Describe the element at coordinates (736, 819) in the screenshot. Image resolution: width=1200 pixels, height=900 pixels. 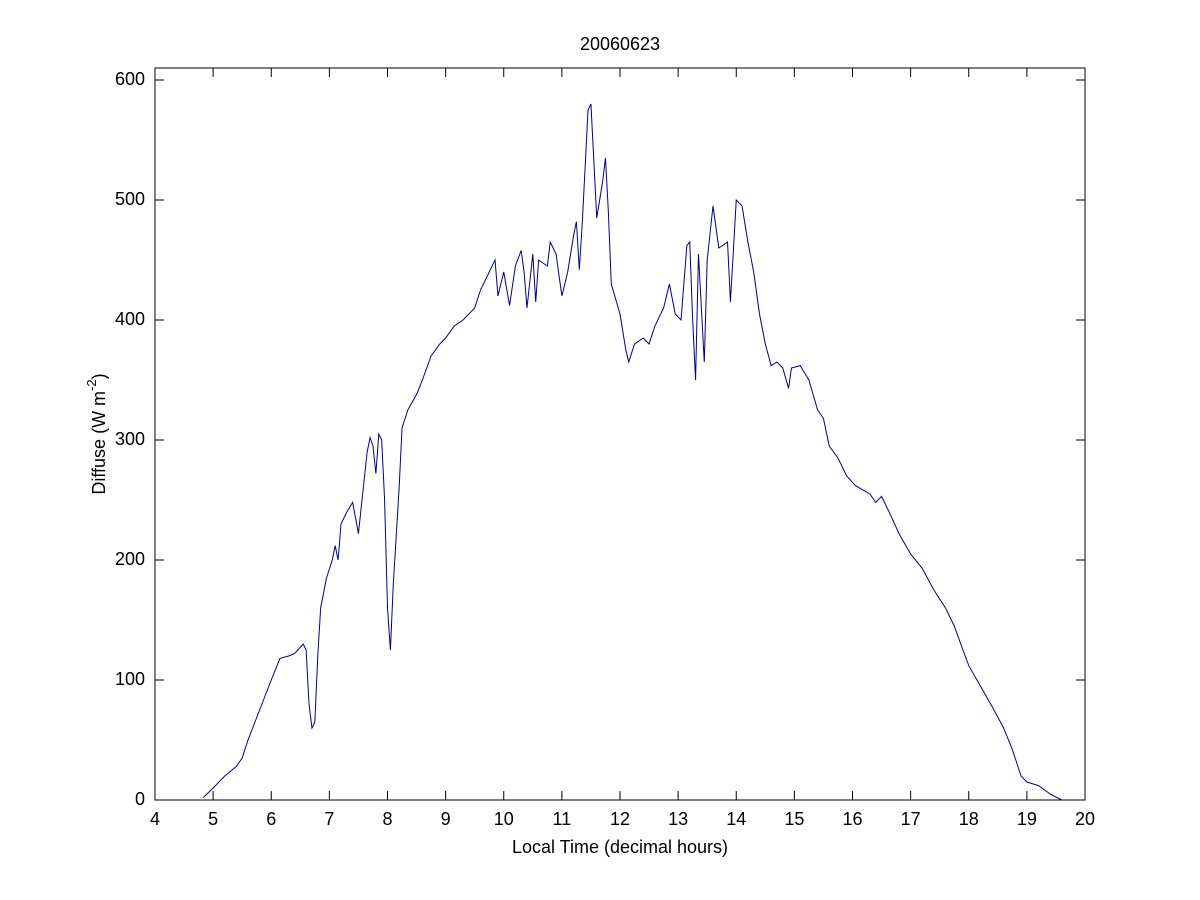
I see `x-tick-label: 14` at that location.